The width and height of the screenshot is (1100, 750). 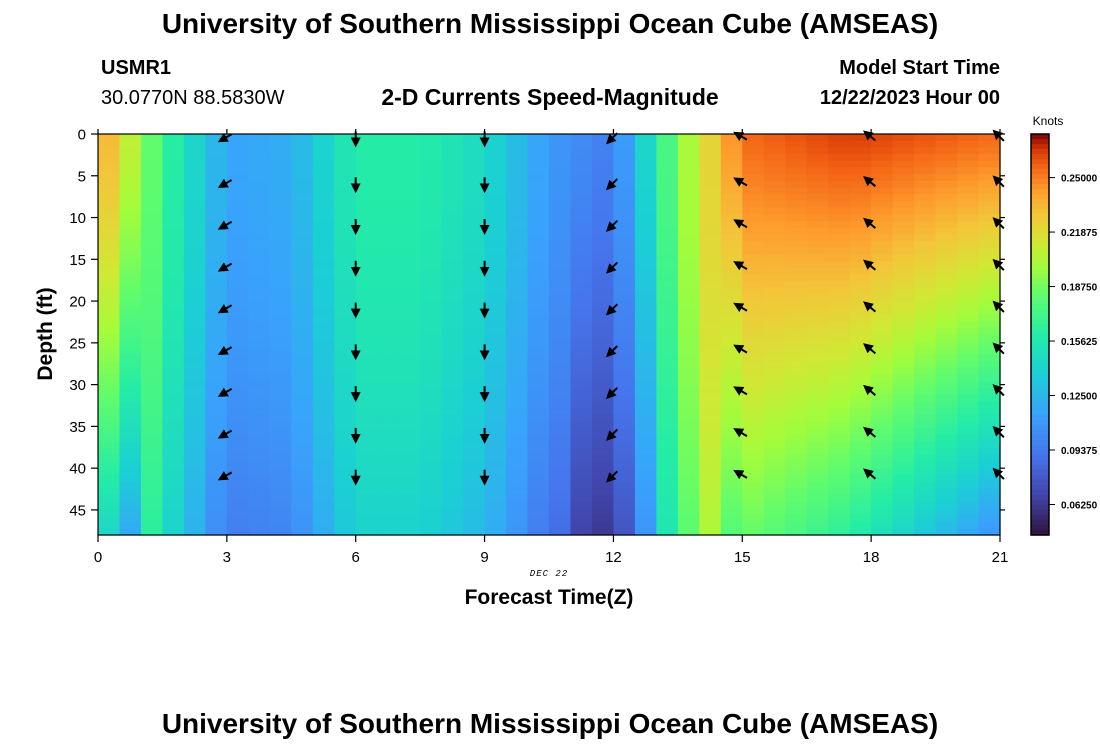 What do you see at coordinates (871, 557) in the screenshot?
I see `x-tick-label: 18` at bounding box center [871, 557].